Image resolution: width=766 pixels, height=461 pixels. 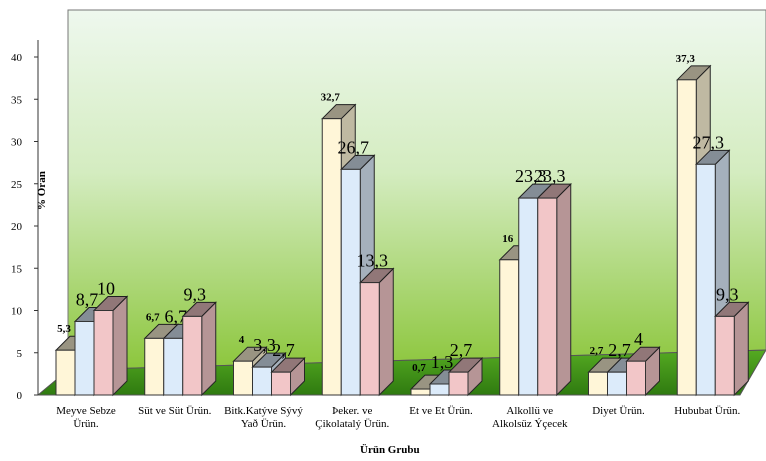 What do you see at coordinates (264, 345) in the screenshot?
I see `value-label: 3,3` at bounding box center [264, 345].